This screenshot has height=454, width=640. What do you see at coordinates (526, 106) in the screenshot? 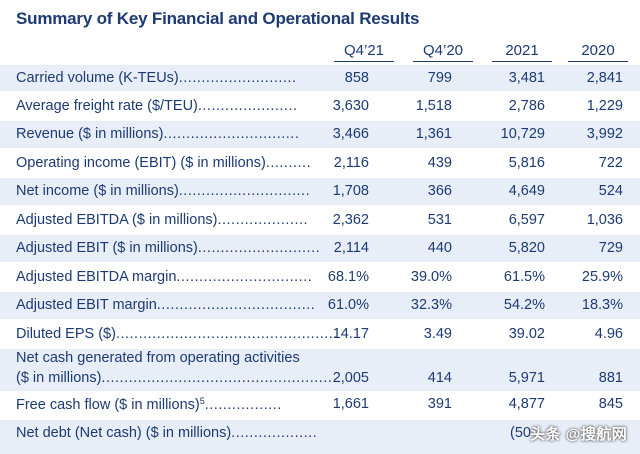
I see `cell-2021: 2,786` at bounding box center [526, 106].